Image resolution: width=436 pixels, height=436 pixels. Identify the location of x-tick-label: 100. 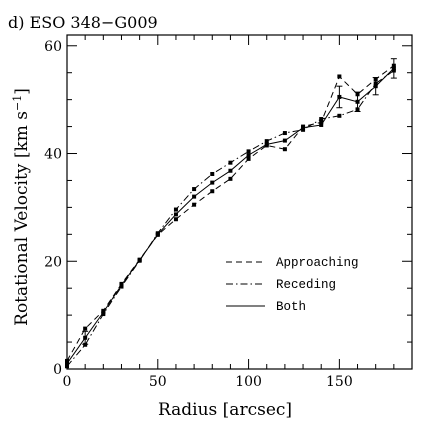
(248, 382).